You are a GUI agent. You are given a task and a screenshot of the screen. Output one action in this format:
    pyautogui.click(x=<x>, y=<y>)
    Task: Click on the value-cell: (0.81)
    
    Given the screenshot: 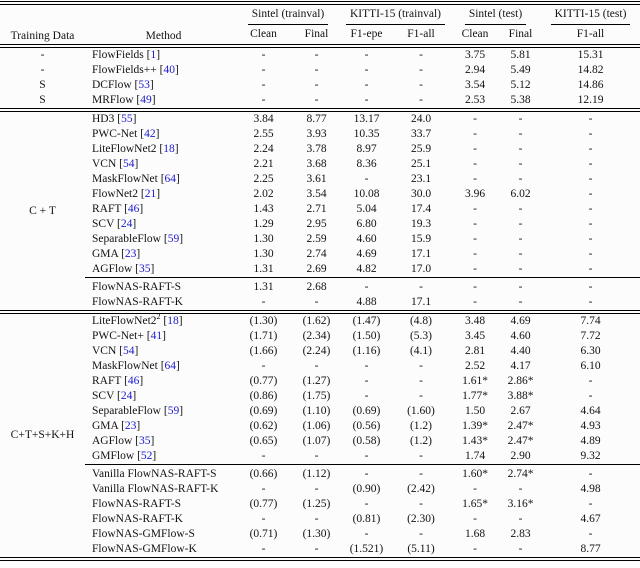 What is the action you would take?
    pyautogui.click(x=366, y=519)
    